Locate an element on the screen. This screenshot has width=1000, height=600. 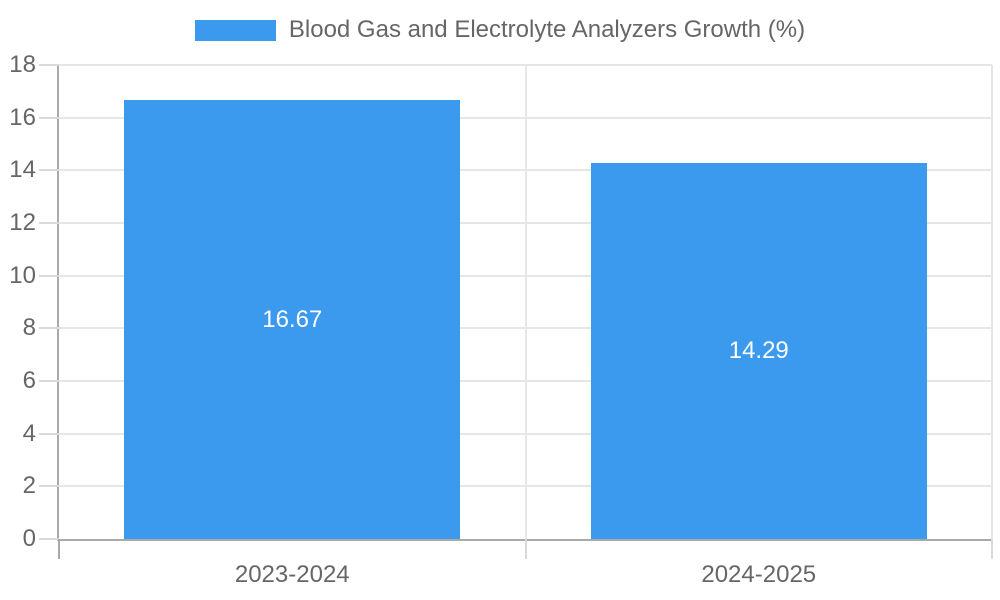
y-tick-label: 18 is located at coordinates (22, 64).